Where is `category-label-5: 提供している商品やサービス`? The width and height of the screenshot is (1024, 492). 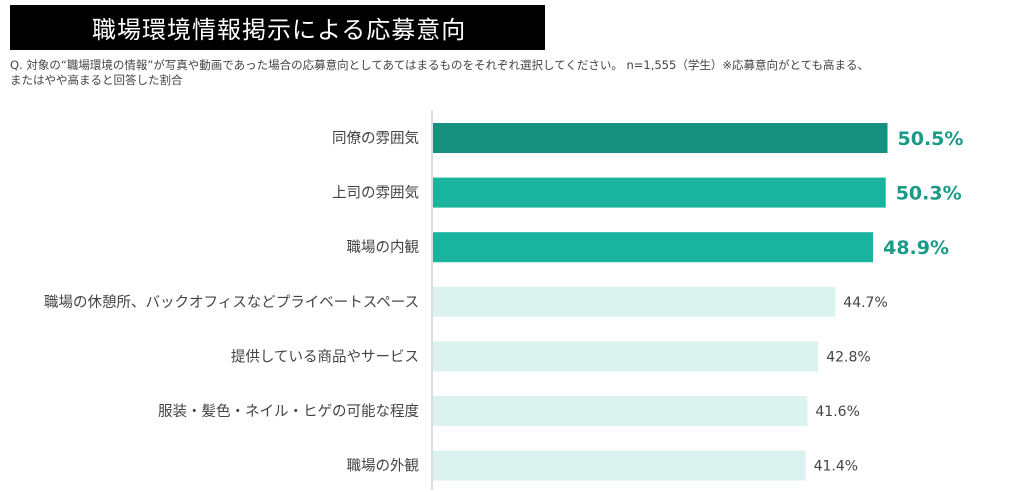 category-label-5: 提供している商品やサービス is located at coordinates (325, 356).